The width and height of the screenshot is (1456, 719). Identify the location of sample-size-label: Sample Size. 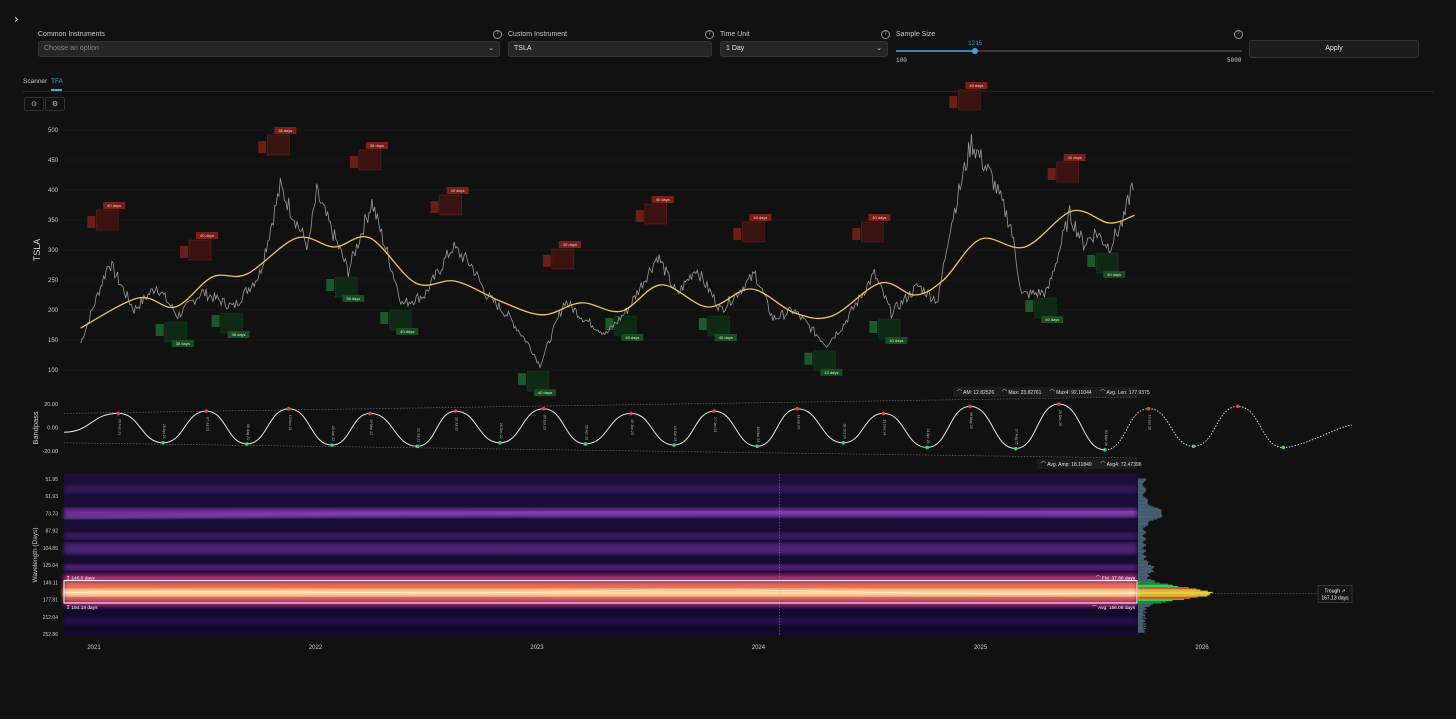
(916, 34).